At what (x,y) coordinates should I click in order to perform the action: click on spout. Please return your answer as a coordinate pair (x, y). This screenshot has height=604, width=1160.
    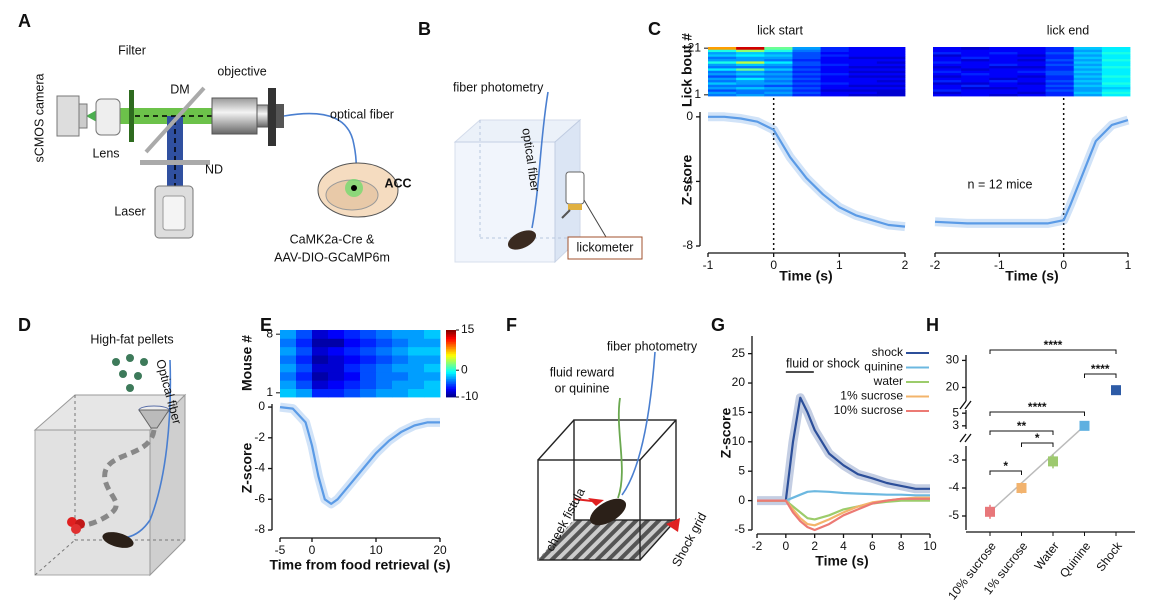
    Looking at the image, I should click on (566, 214).